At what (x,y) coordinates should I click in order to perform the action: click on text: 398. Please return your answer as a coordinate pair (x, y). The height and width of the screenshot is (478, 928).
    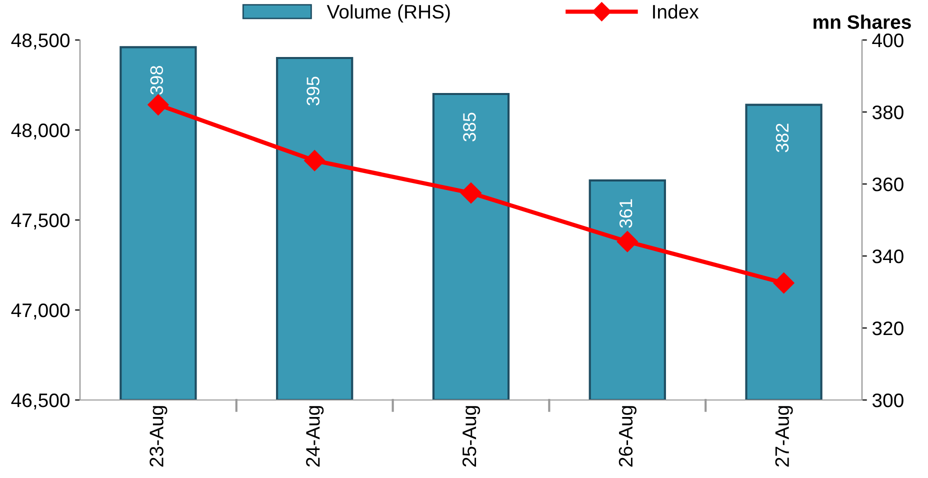
    Looking at the image, I should click on (157, 80).